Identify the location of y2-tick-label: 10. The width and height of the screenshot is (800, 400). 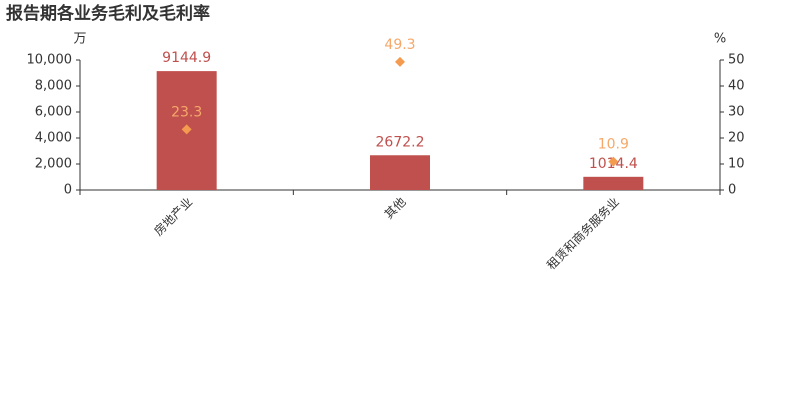
(736, 164).